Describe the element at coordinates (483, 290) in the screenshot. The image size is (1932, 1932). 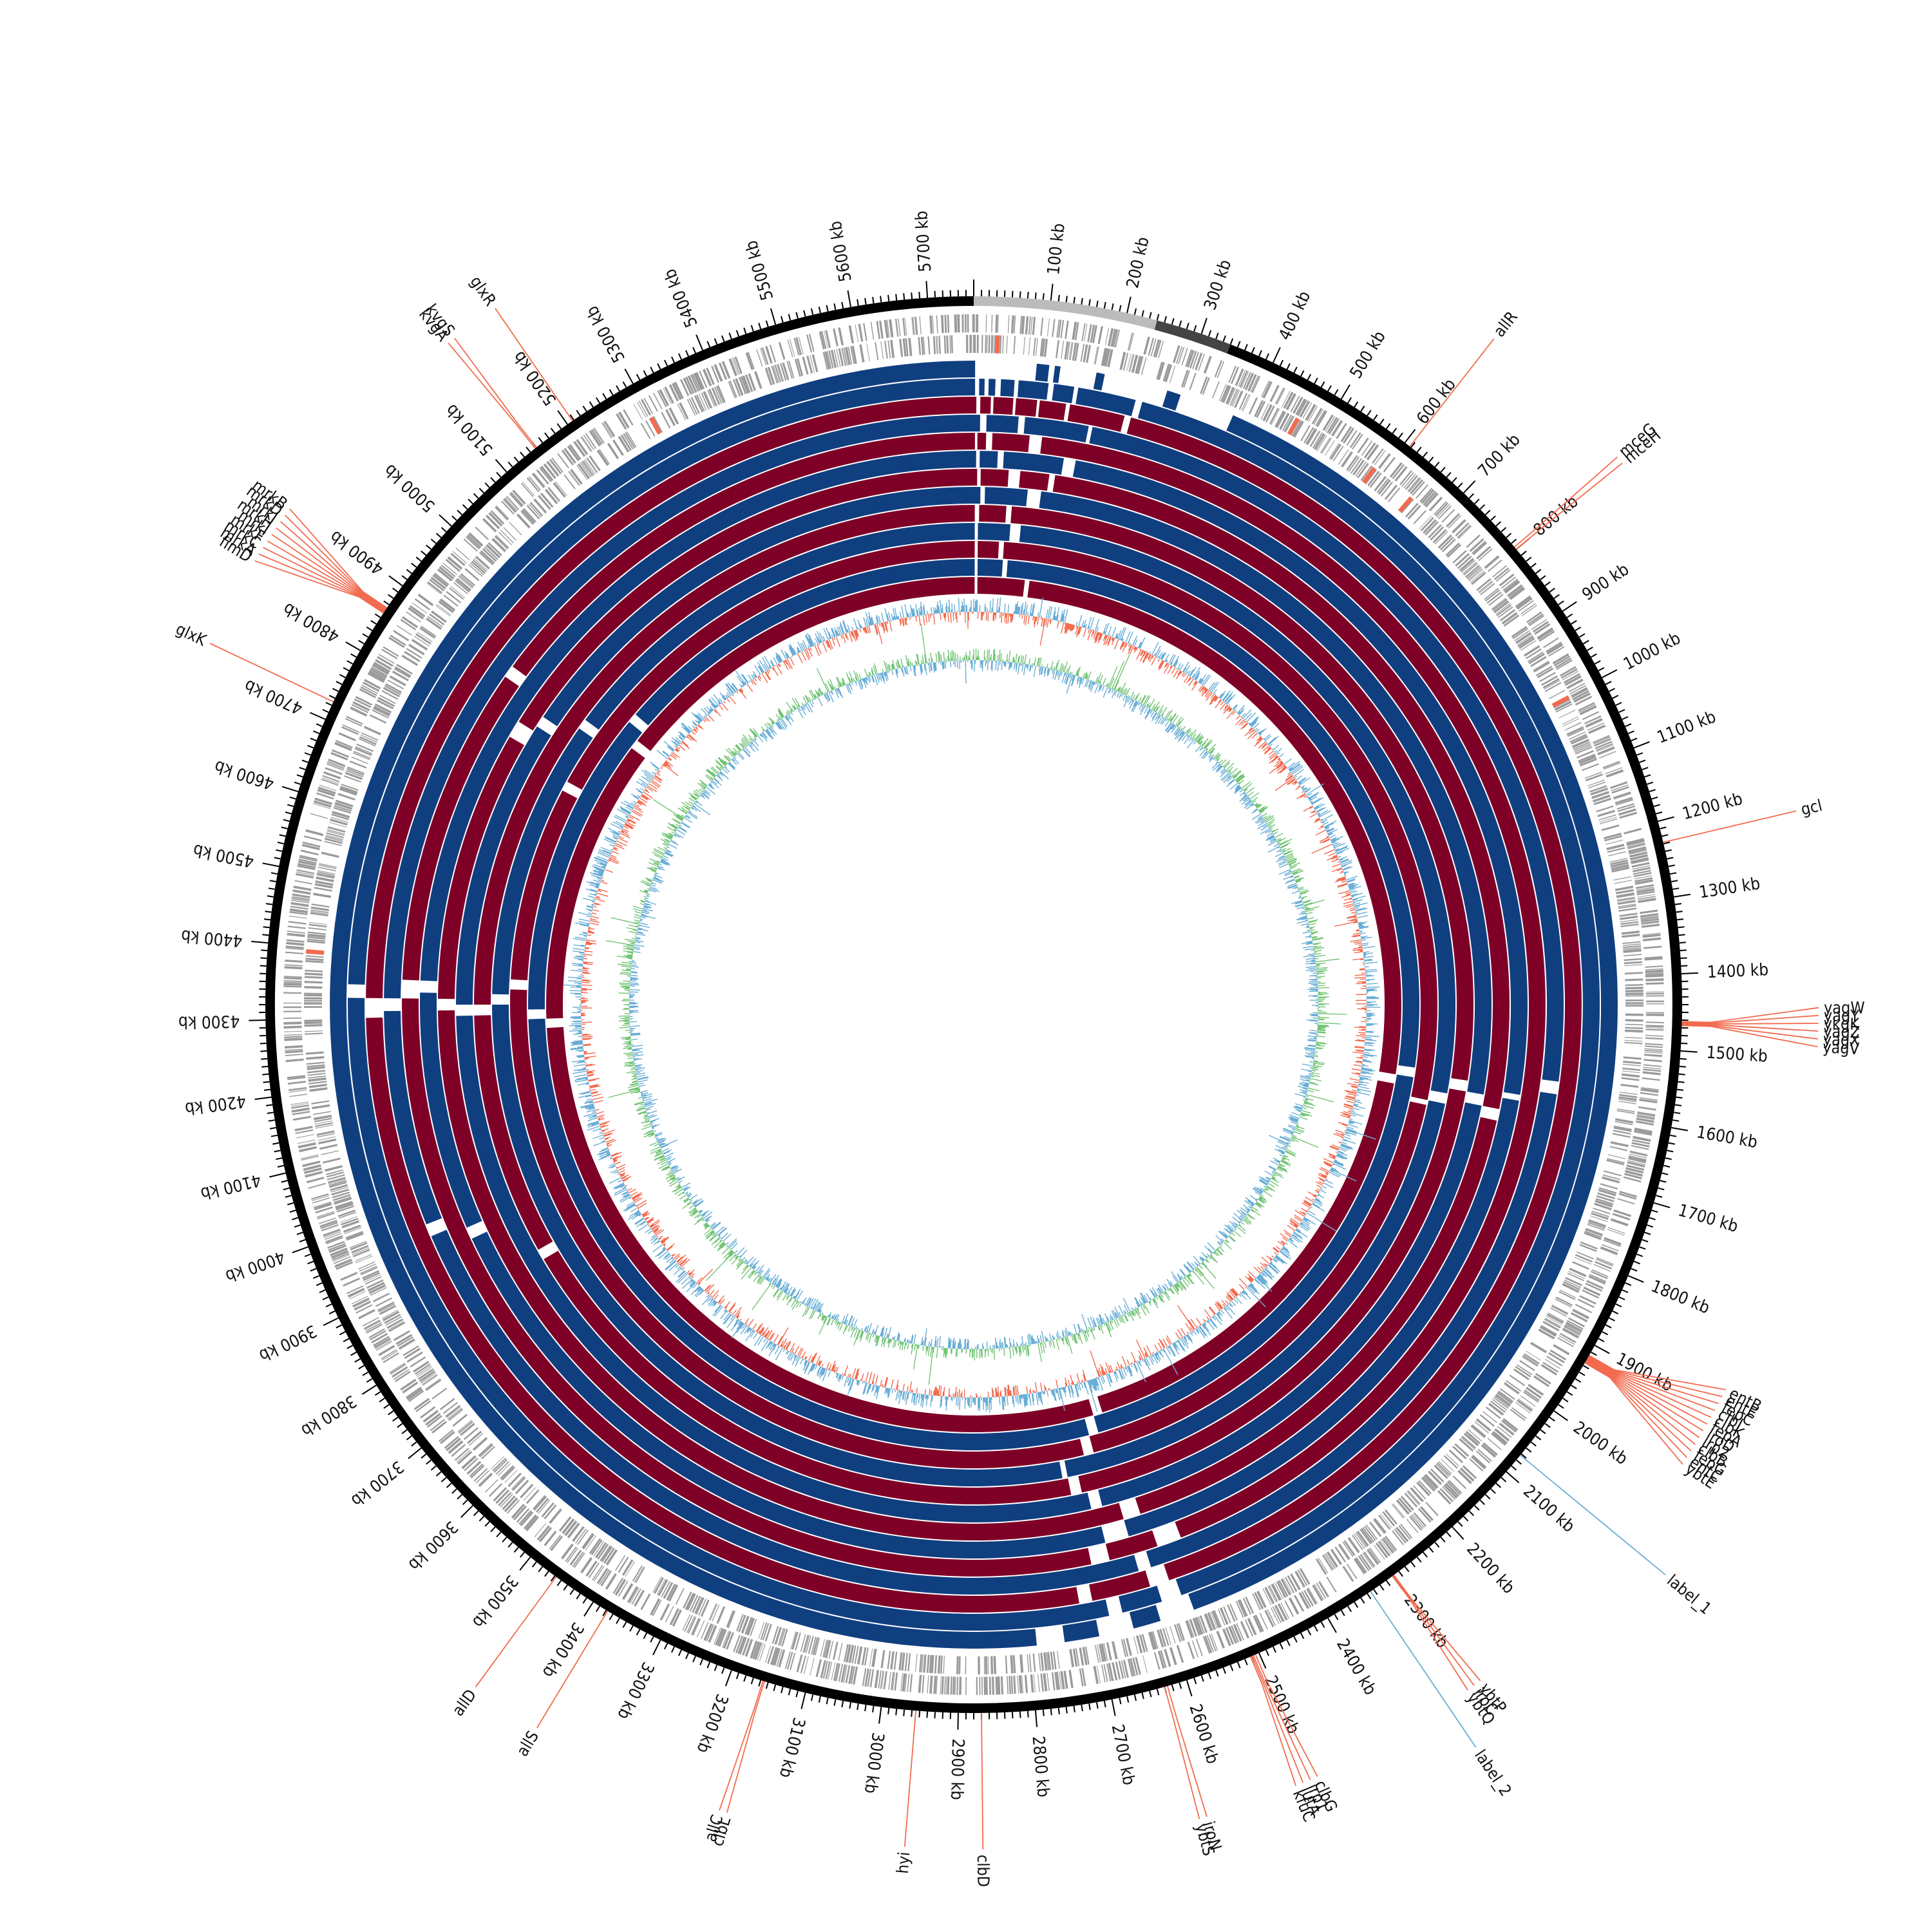
I see `gene-label-glxr: glxR` at that location.